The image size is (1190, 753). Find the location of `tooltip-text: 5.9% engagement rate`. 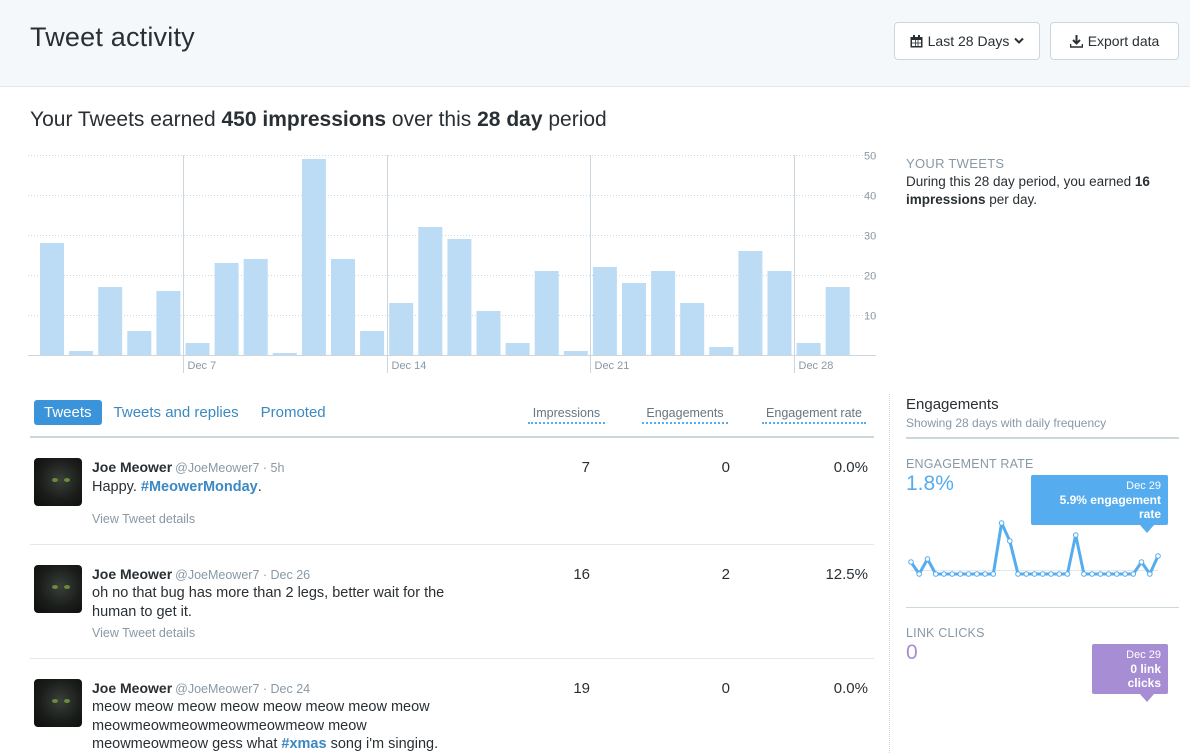

tooltip-text: 5.9% engagement rate is located at coordinates (1110, 507).